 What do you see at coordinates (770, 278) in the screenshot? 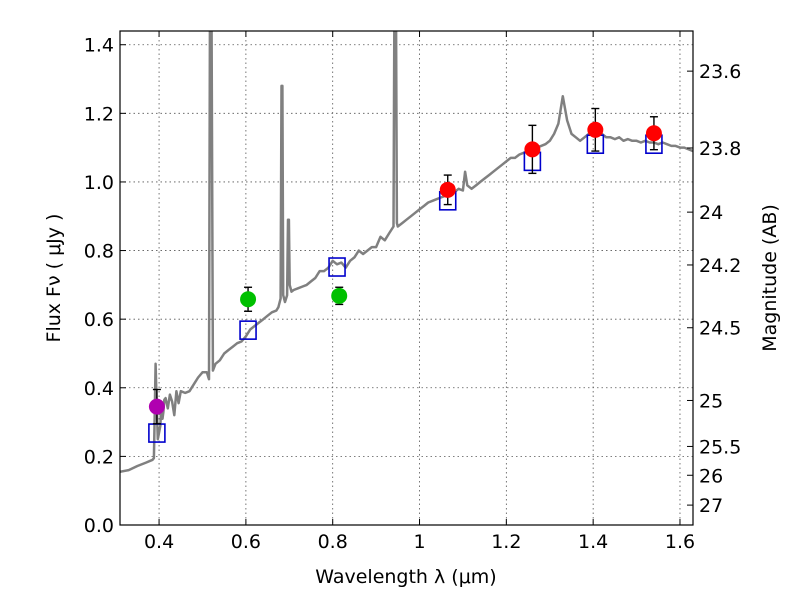
I see `y-axis-right-label: Magnitude (AB)` at bounding box center [770, 278].